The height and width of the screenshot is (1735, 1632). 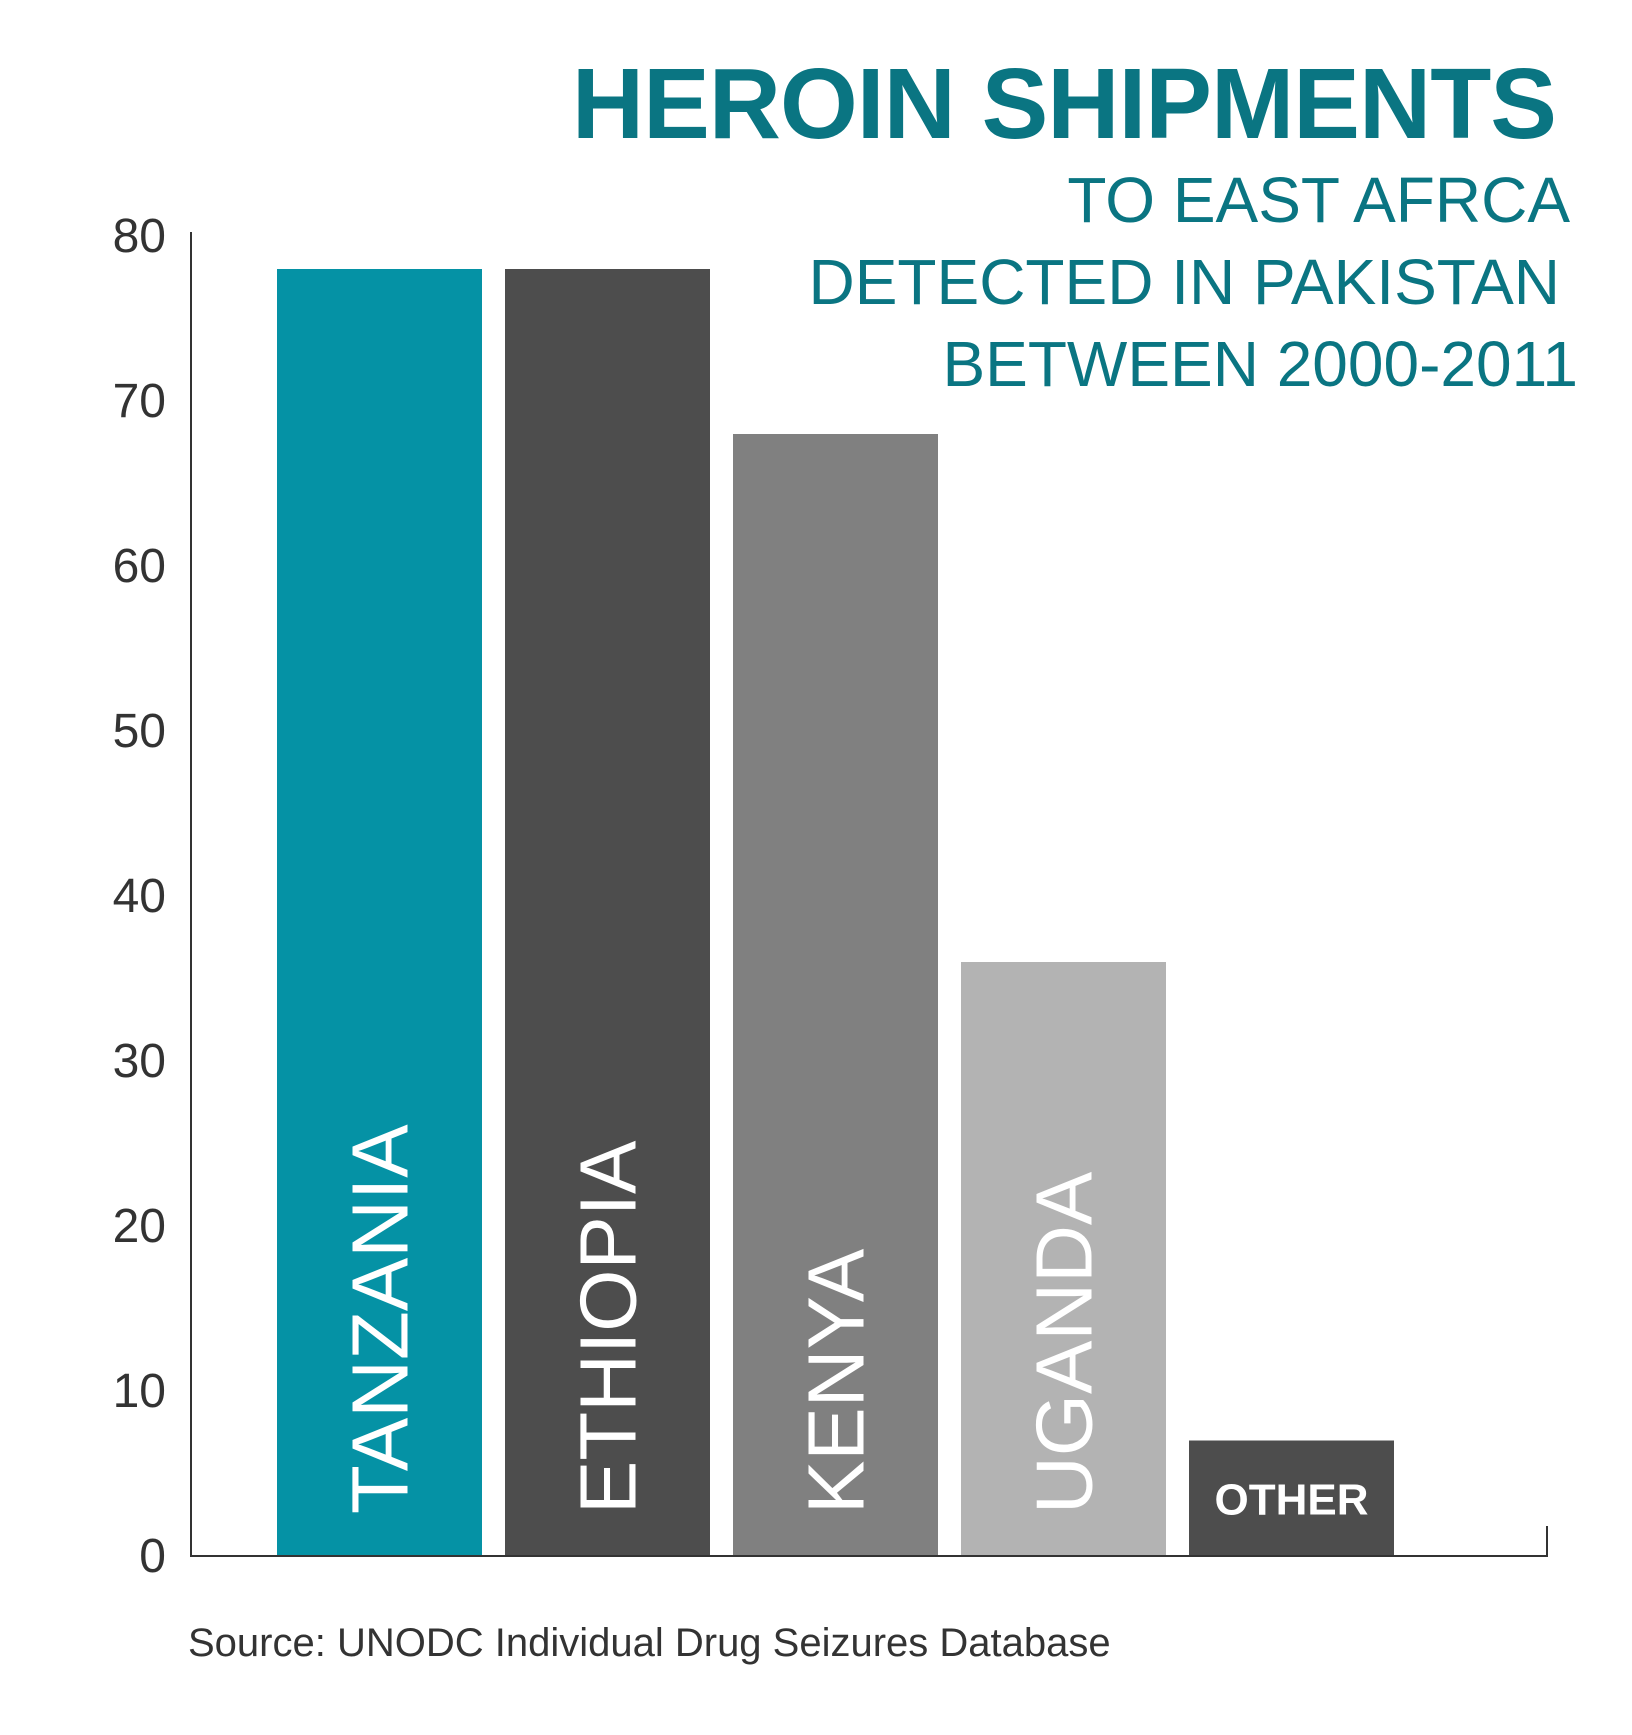 I want to click on chart-title: HEROIN SHIPMENTS, so click(x=1064, y=104).